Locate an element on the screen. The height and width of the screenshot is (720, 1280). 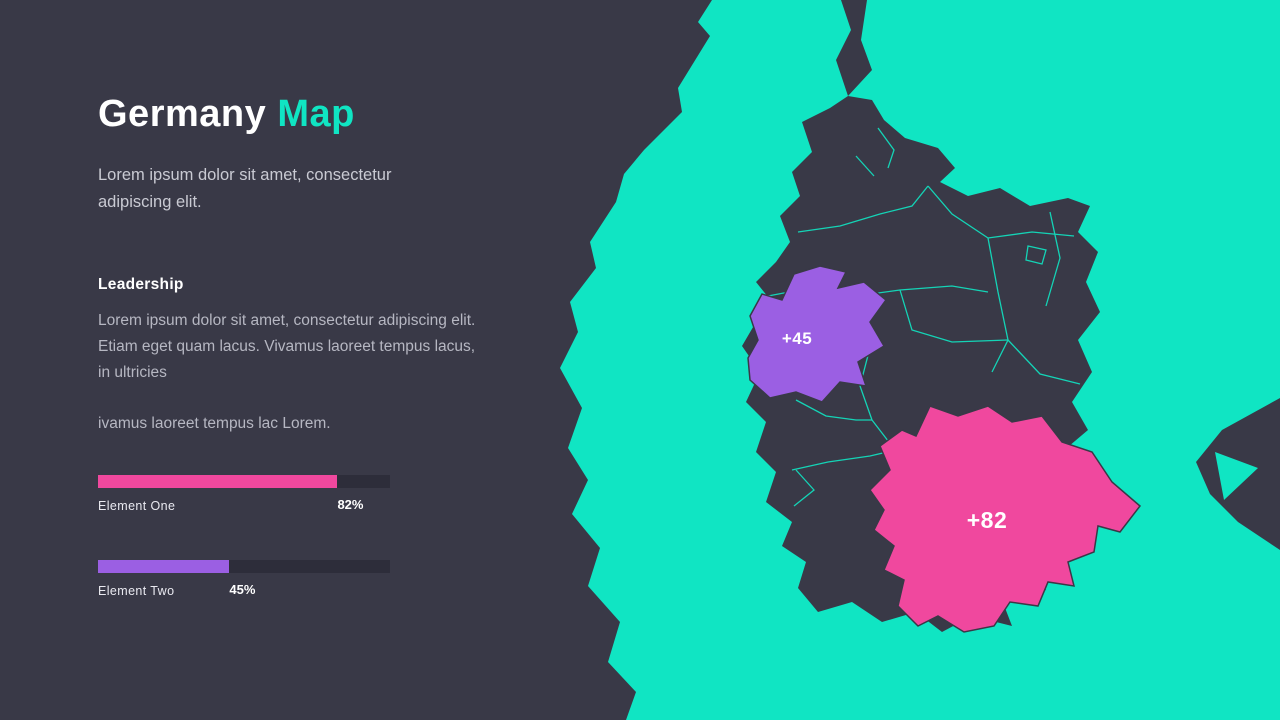
progress-element-one: Element One 82% is located at coordinates (244, 494).